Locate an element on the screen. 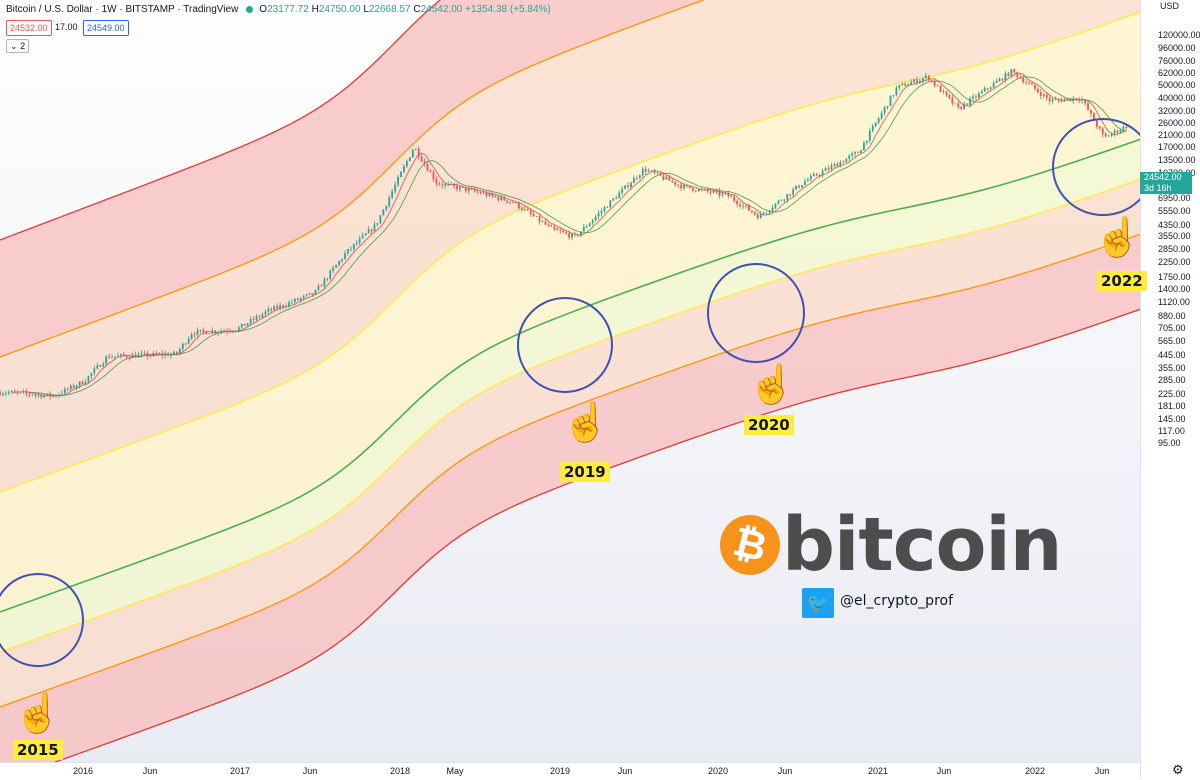  twitter-handle: @el_crypto_prof is located at coordinates (897, 601).